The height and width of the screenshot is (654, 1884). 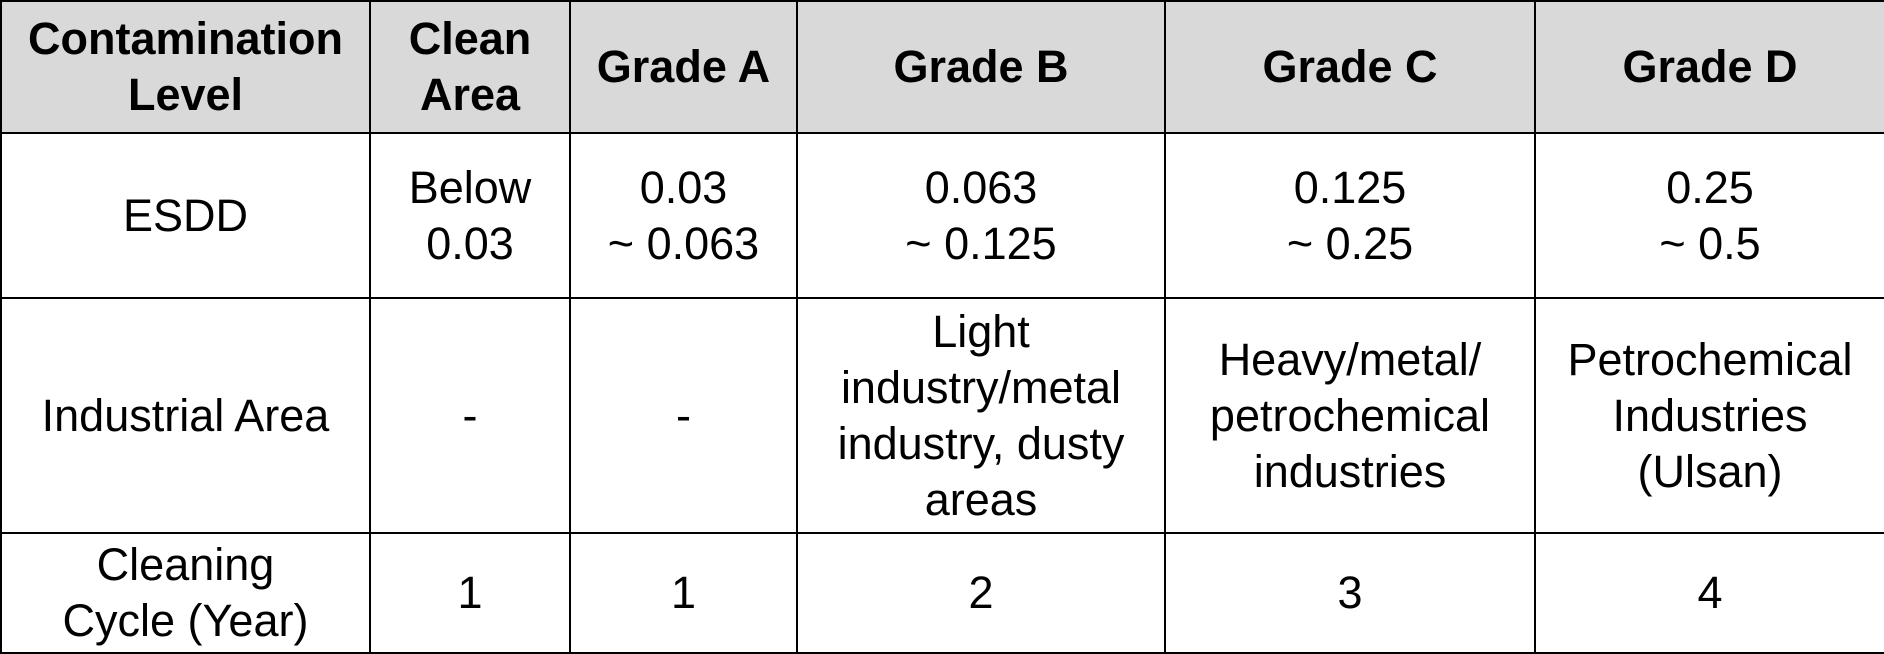 What do you see at coordinates (981, 593) in the screenshot?
I see `table-cell: 2` at bounding box center [981, 593].